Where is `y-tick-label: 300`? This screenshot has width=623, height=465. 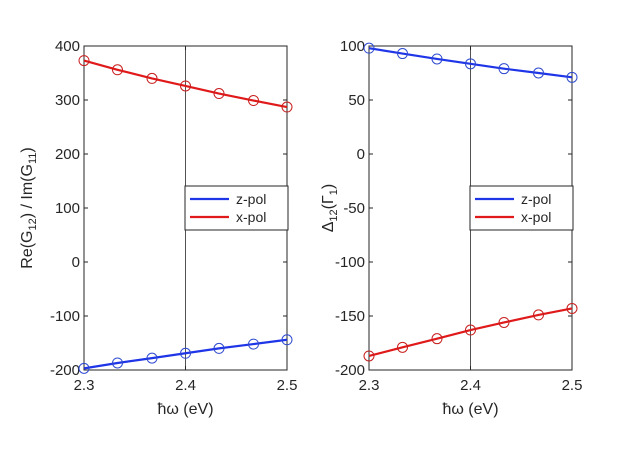
y-tick-label: 300 is located at coordinates (67, 100).